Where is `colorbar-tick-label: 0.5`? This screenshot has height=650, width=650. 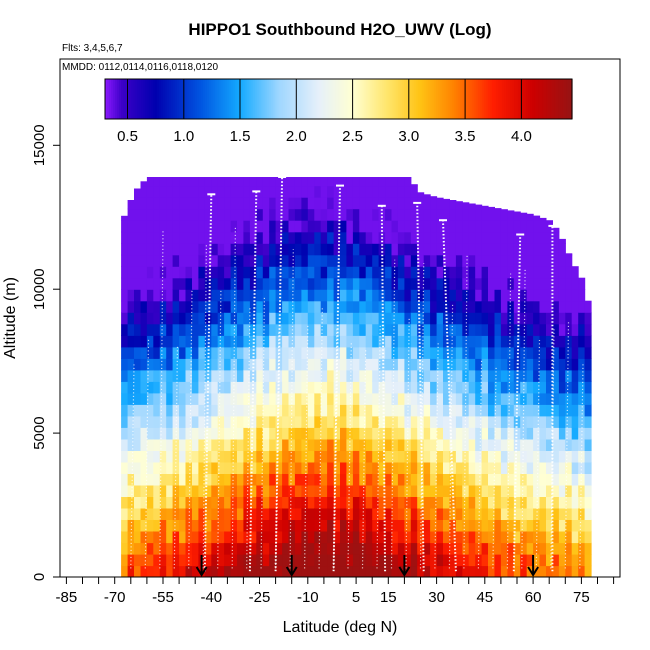
colorbar-tick-label: 0.5 is located at coordinates (127, 136).